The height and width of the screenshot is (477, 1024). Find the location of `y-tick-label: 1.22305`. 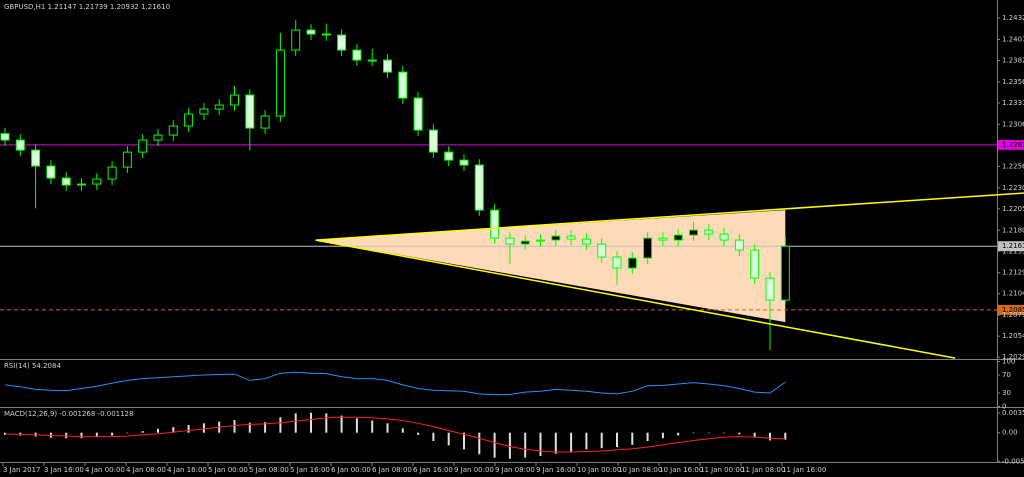

y-tick-label: 1.22305 is located at coordinates (1013, 188).